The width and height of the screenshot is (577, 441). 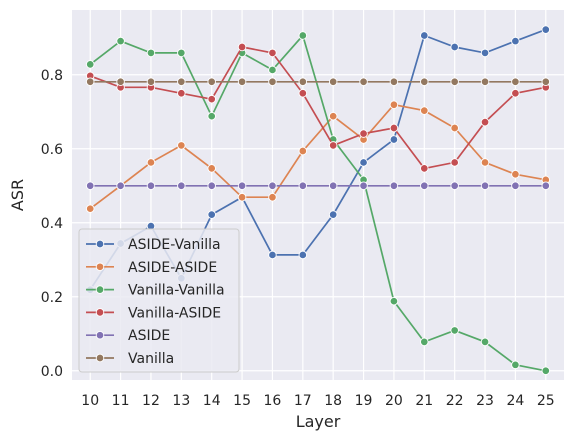 I want to click on x-tick-label: 20, so click(x=394, y=401).